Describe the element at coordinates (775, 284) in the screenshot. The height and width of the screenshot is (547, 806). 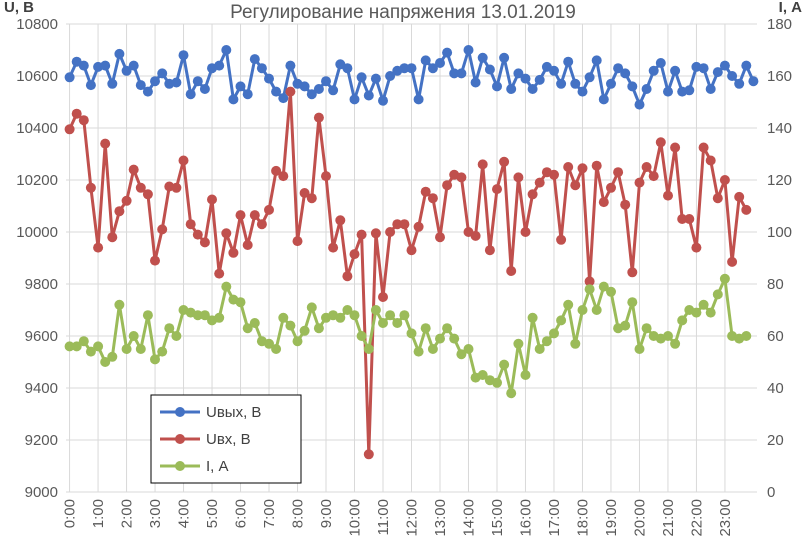
I see `right-tick-label: 80` at that location.